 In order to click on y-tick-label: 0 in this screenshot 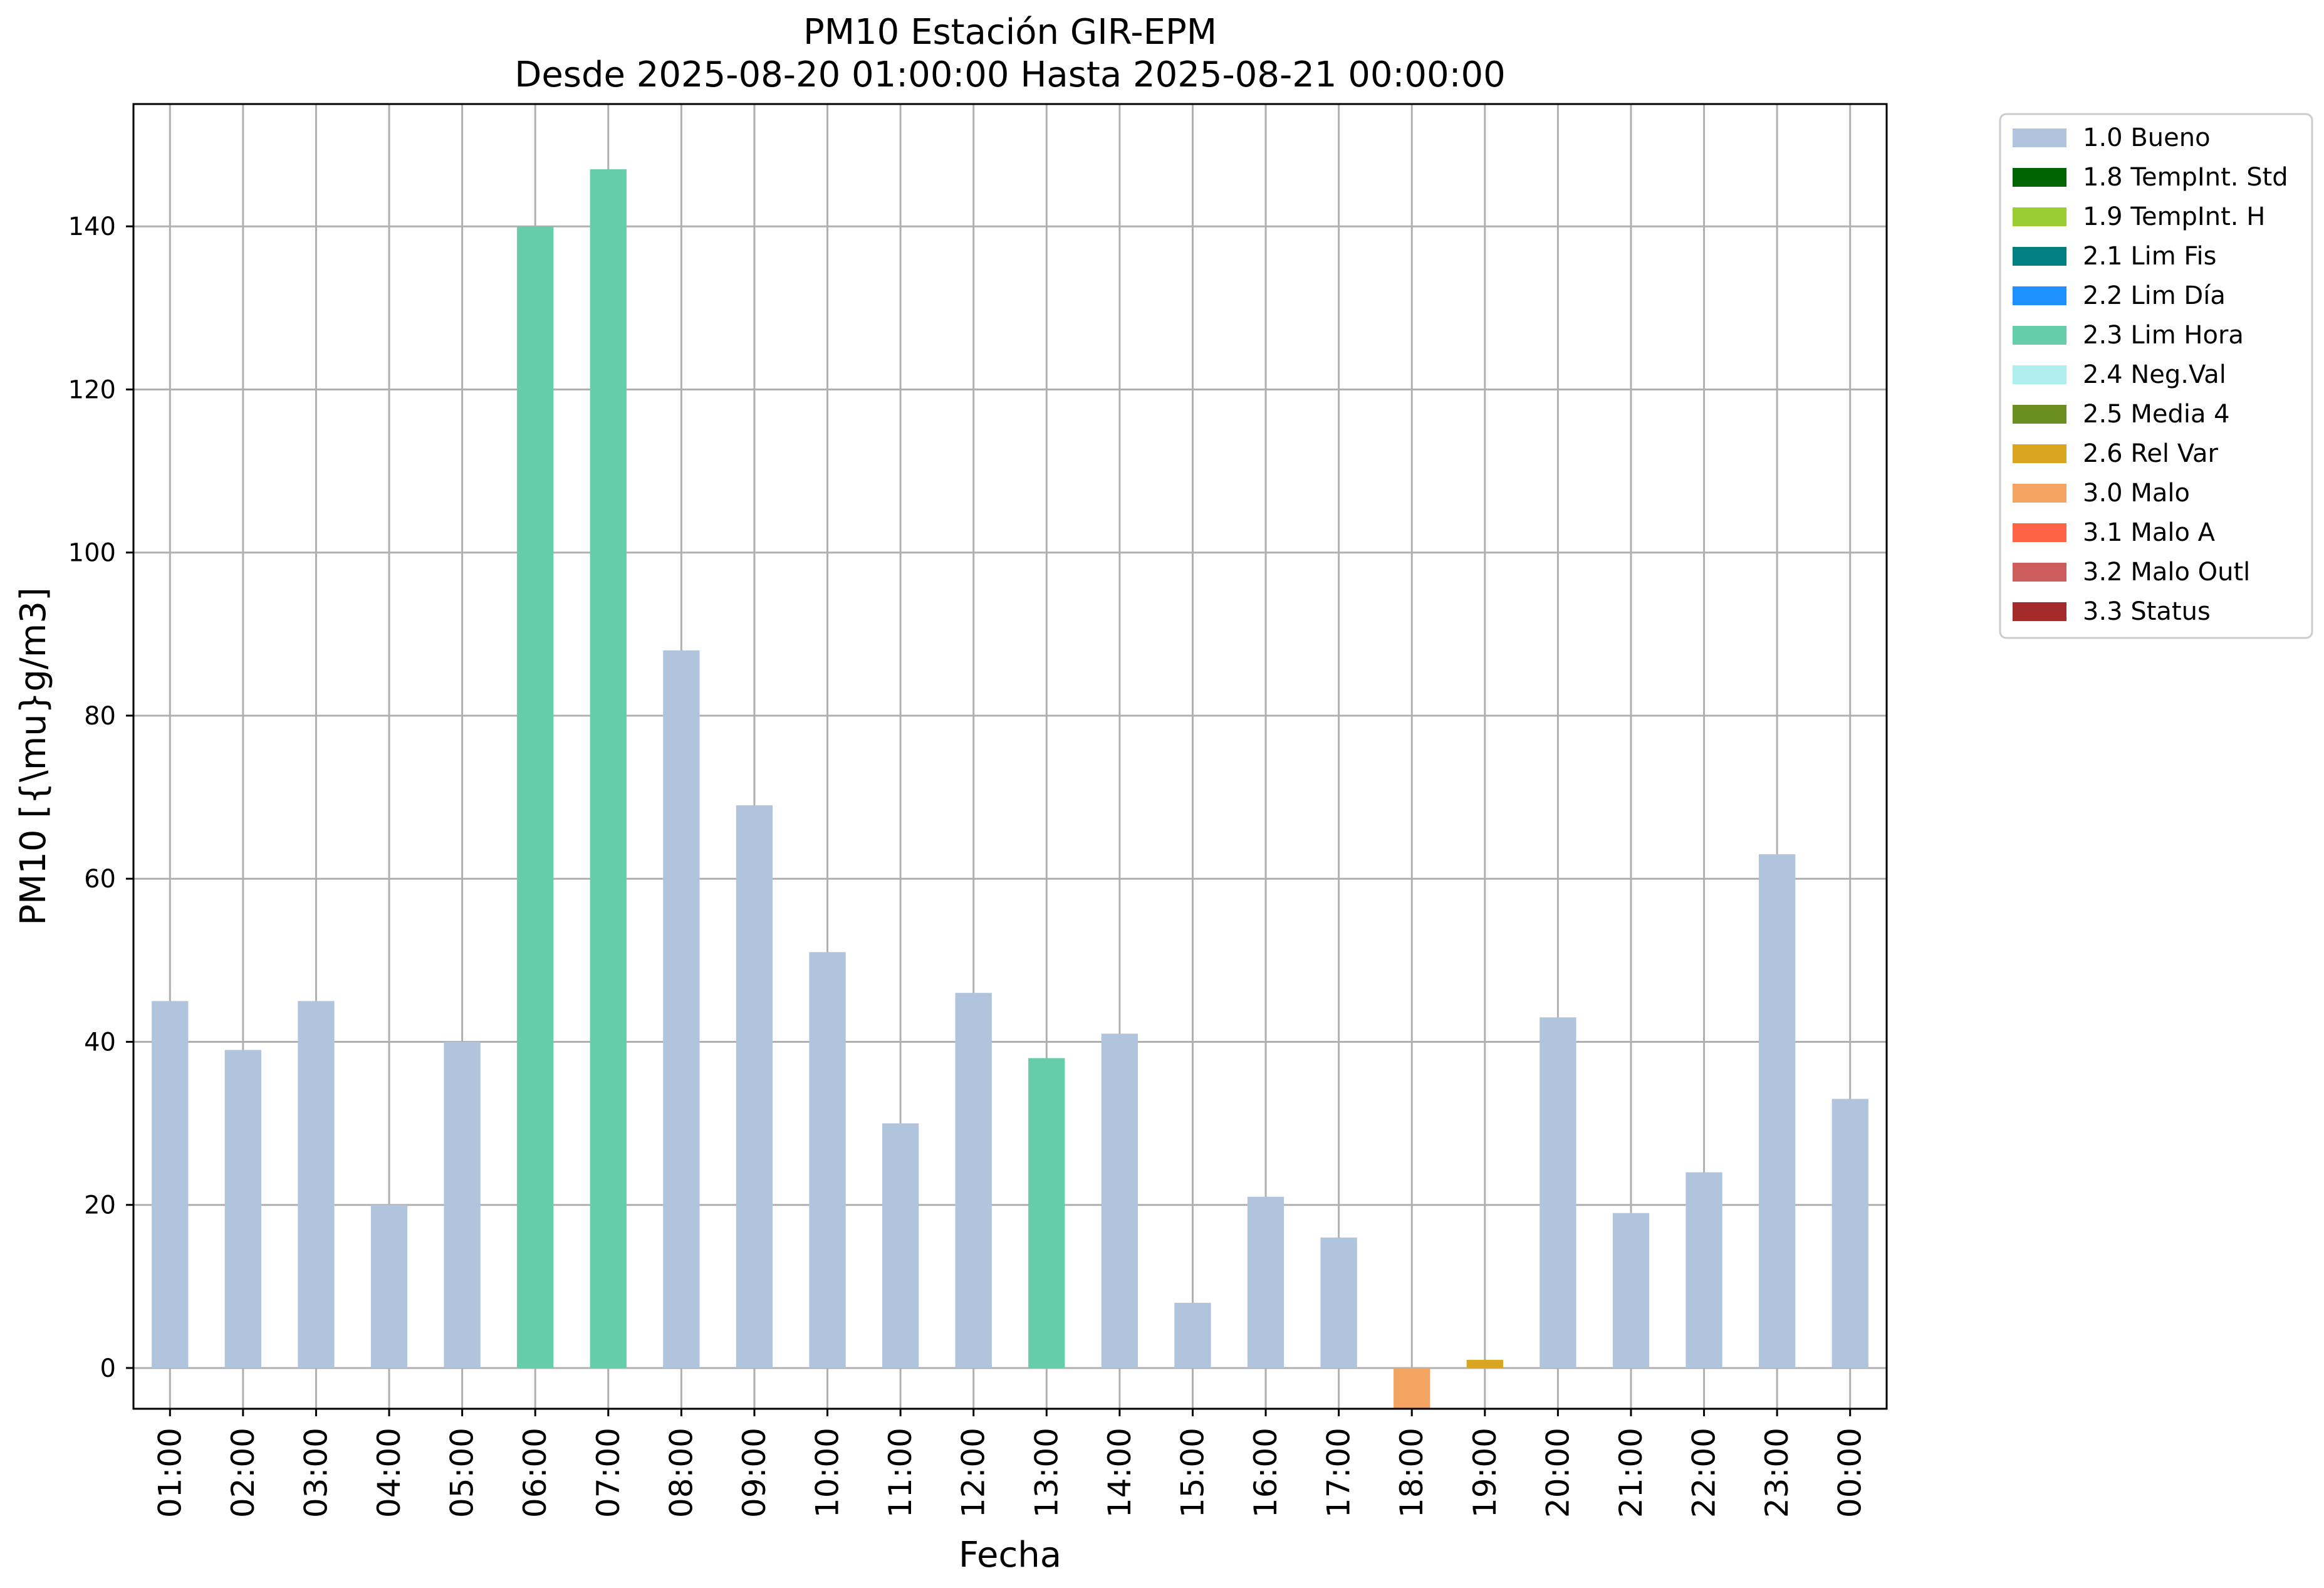, I will do `click(108, 1369)`.